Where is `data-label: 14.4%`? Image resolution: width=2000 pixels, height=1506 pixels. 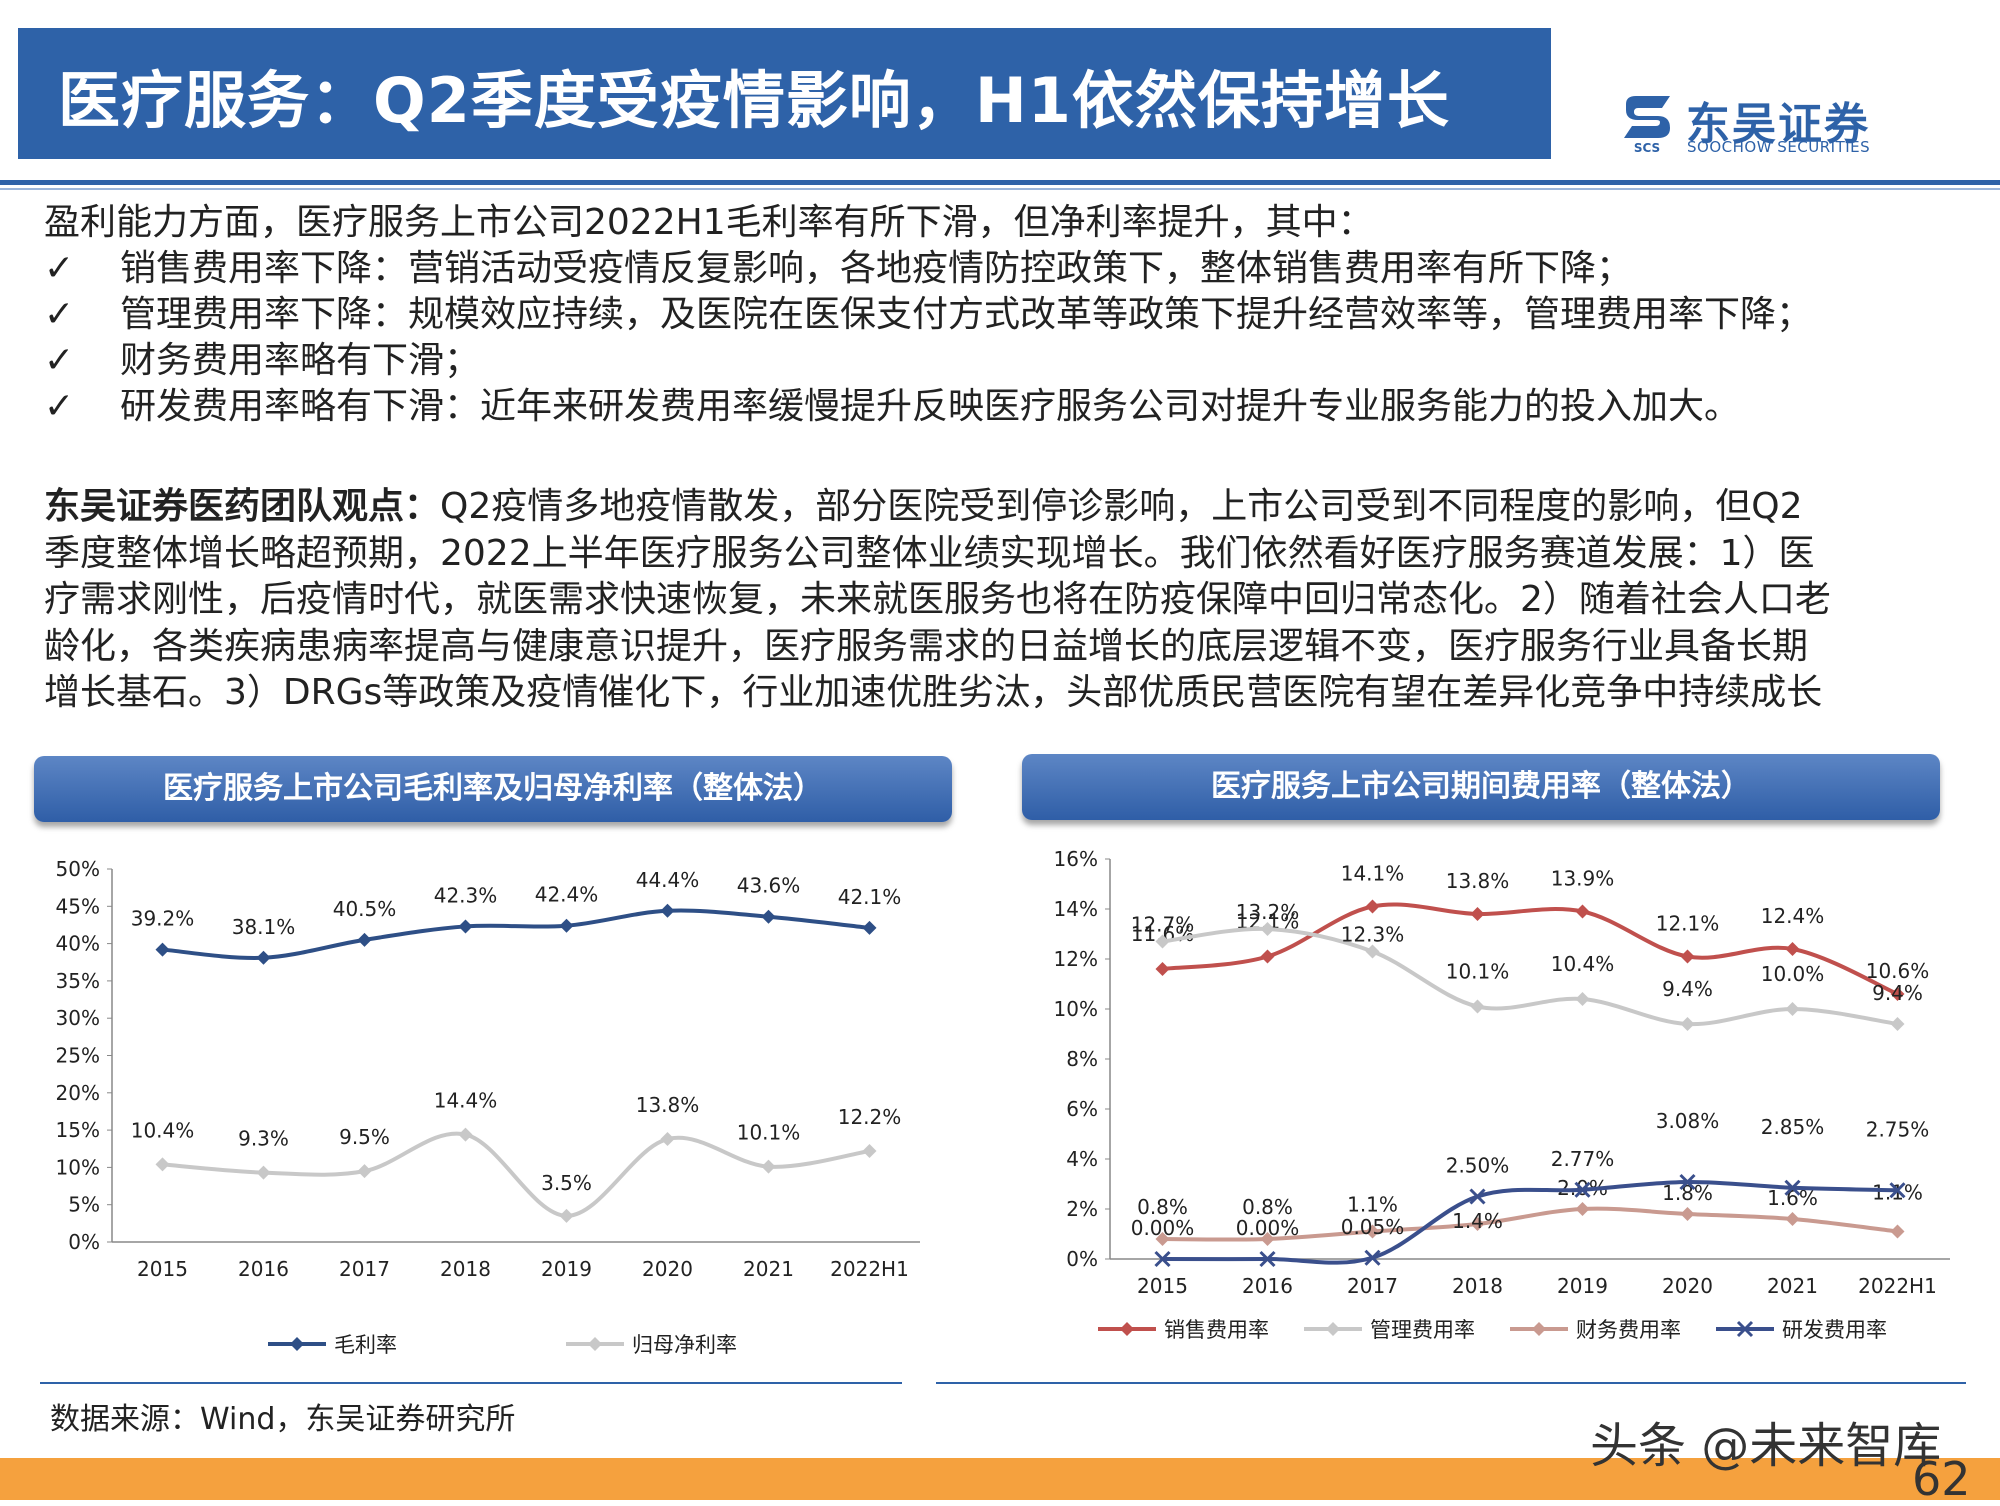 data-label: 14.4% is located at coordinates (466, 1101).